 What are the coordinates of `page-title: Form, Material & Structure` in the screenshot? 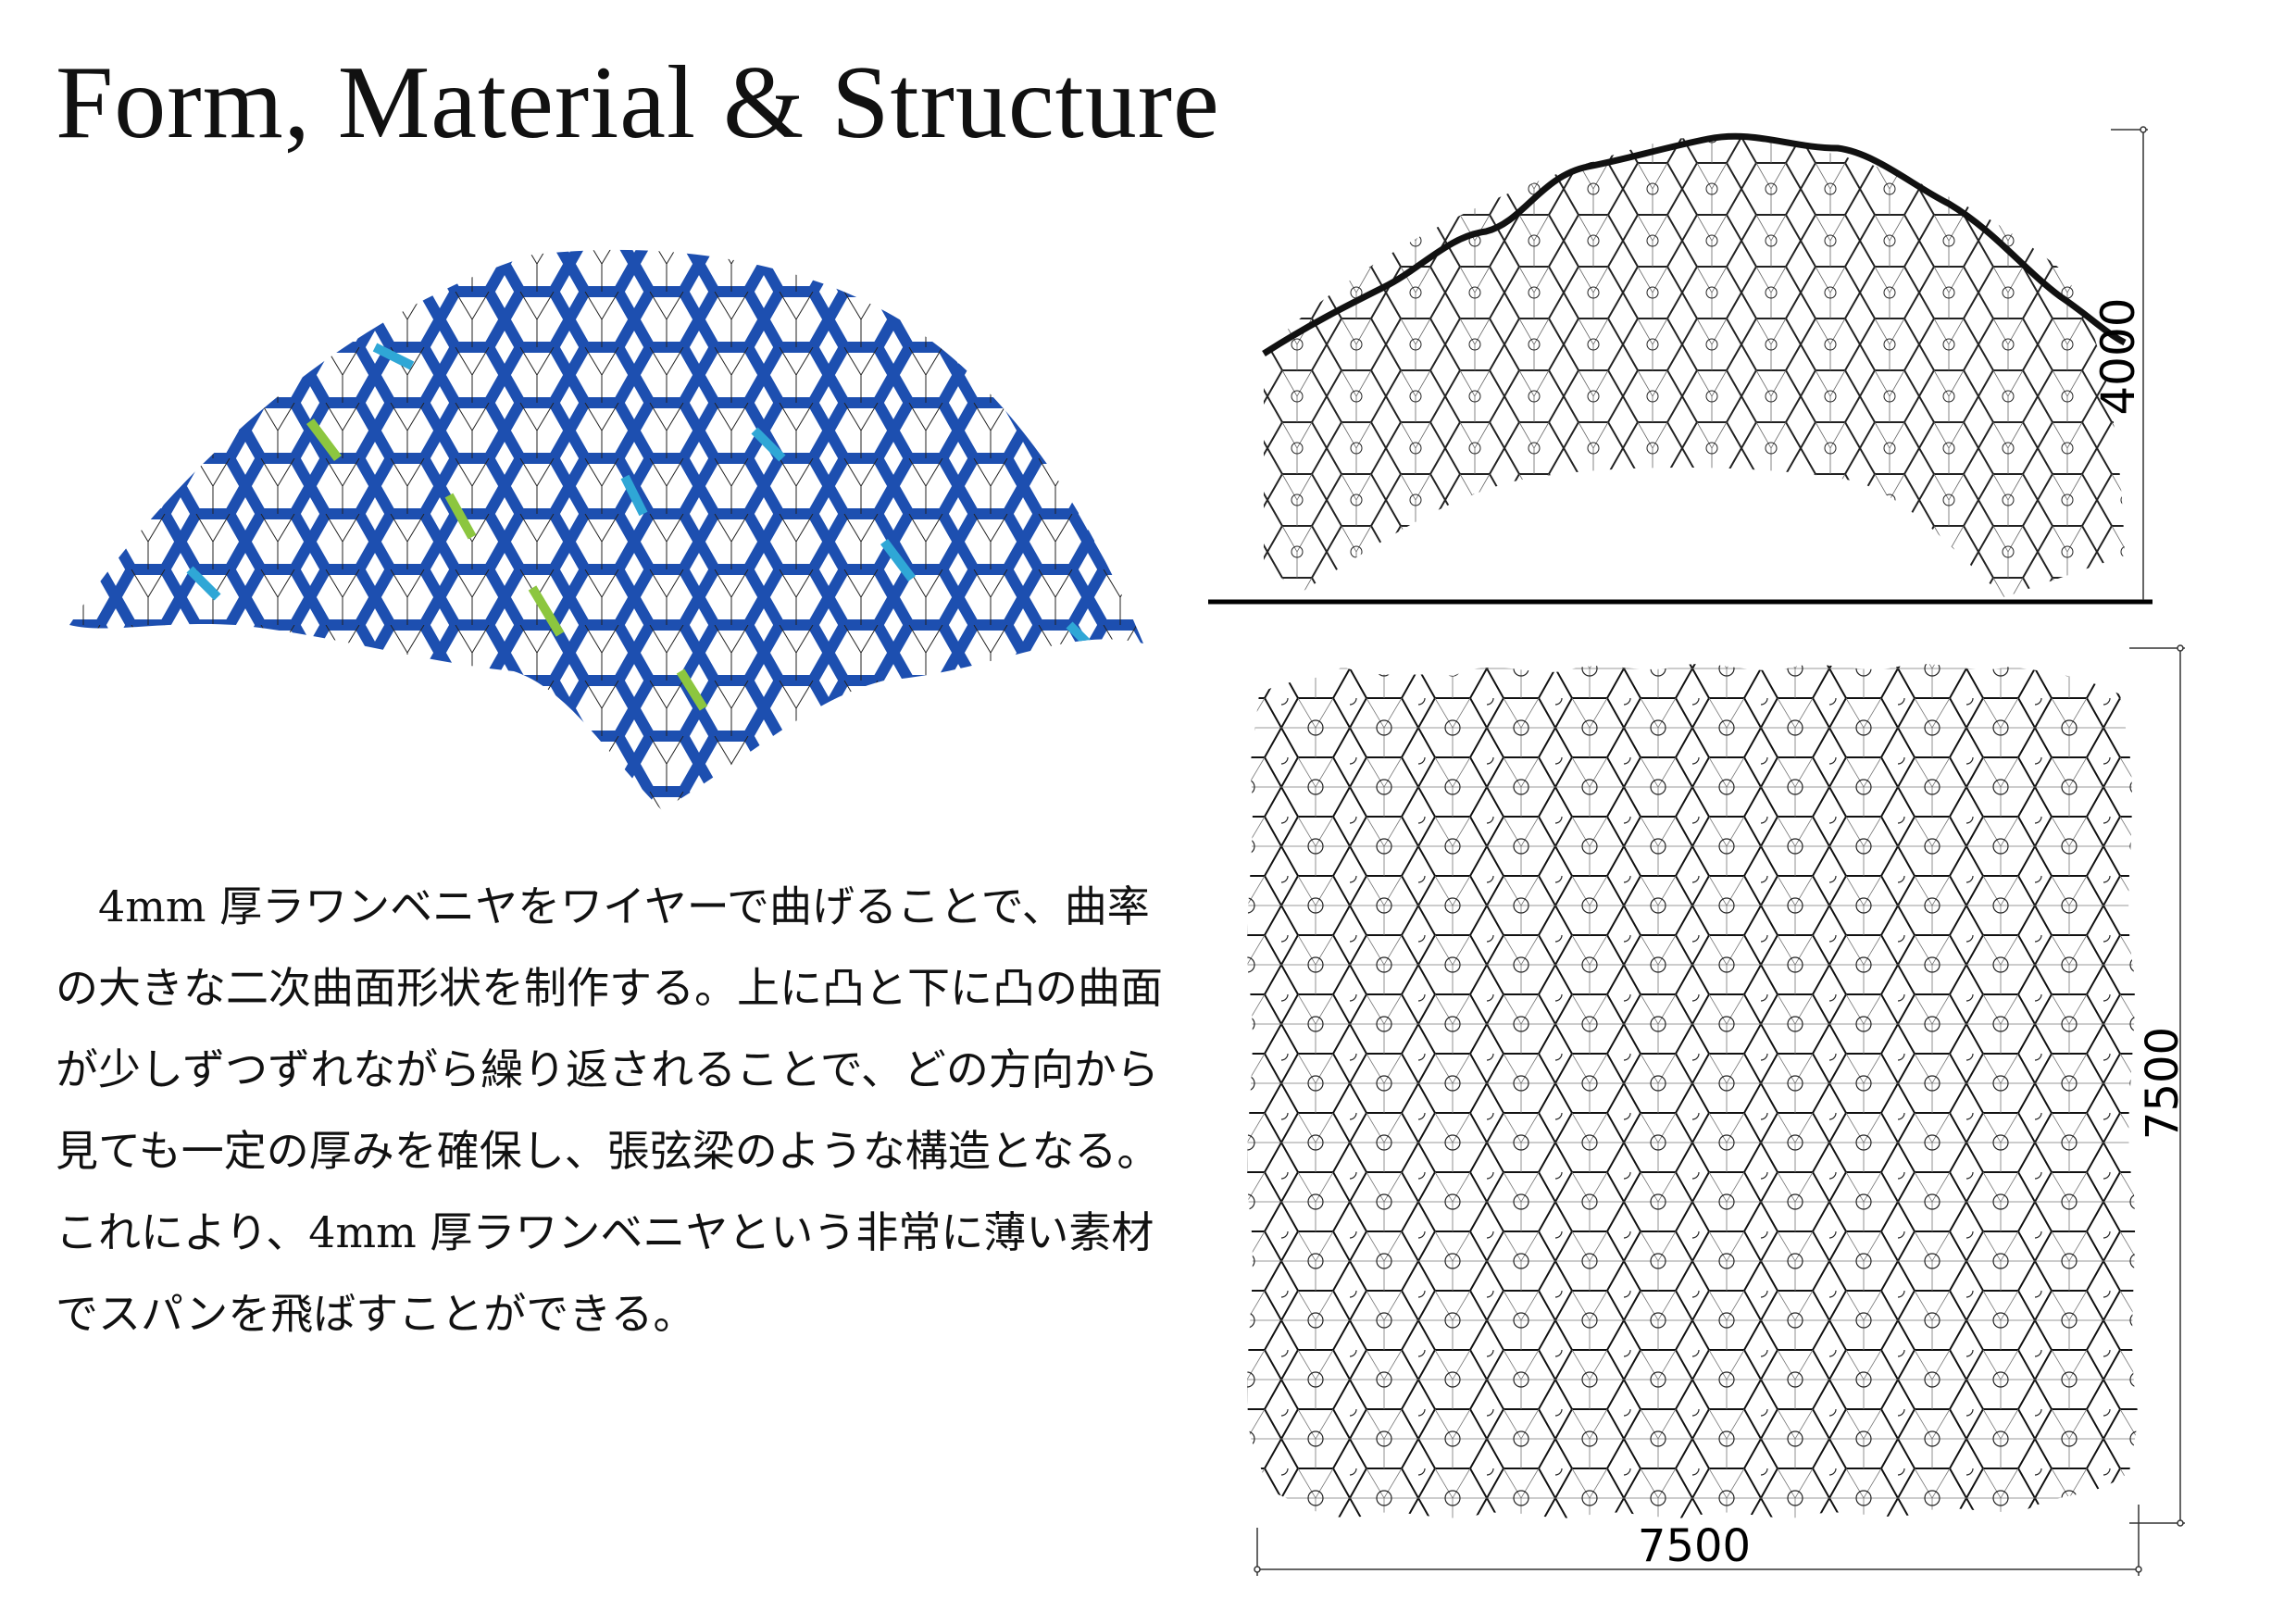 It's located at (638, 102).